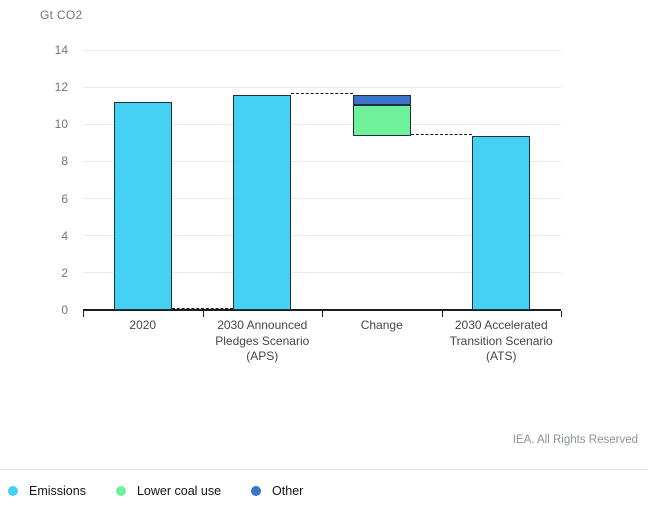 This screenshot has width=648, height=506. I want to click on bar-segment-lower-coal-use-change, so click(381, 120).